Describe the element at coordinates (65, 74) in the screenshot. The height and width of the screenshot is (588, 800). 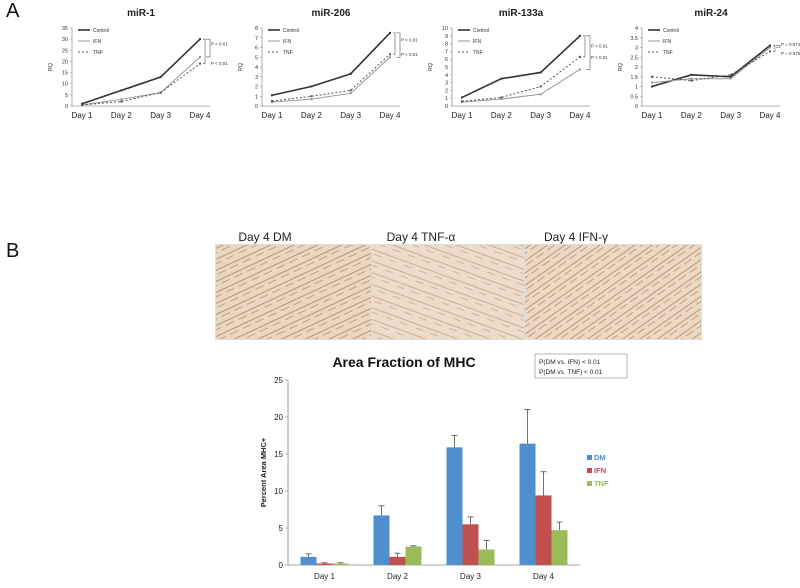
I see `y-tick-label: 15` at that location.